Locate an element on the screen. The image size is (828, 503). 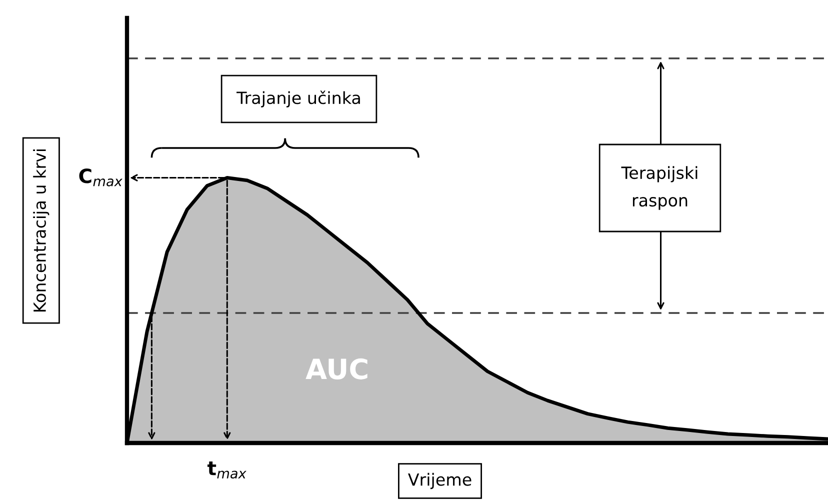
x-axis-title: Vrijeme is located at coordinates (440, 481).